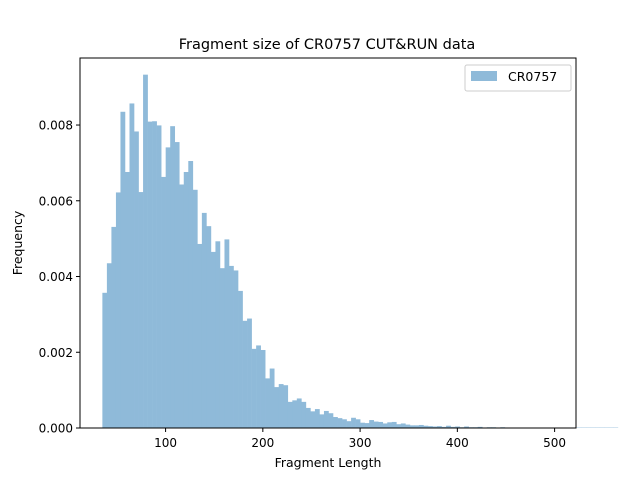 This screenshot has height=480, width=640. I want to click on x-tick-label: 100, so click(165, 443).